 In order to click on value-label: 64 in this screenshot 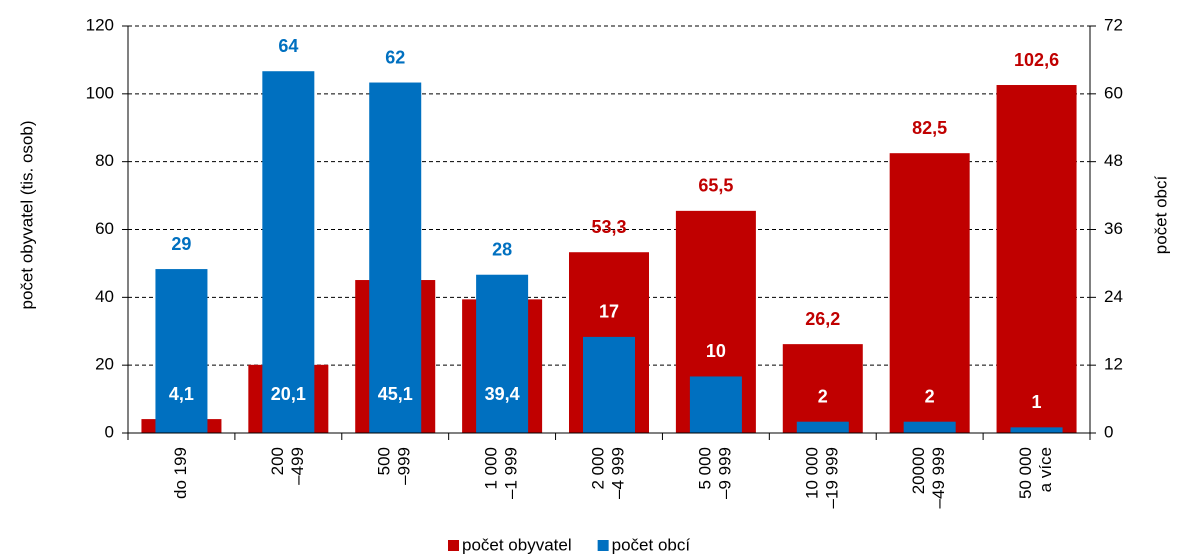, I will do `click(288, 46)`.